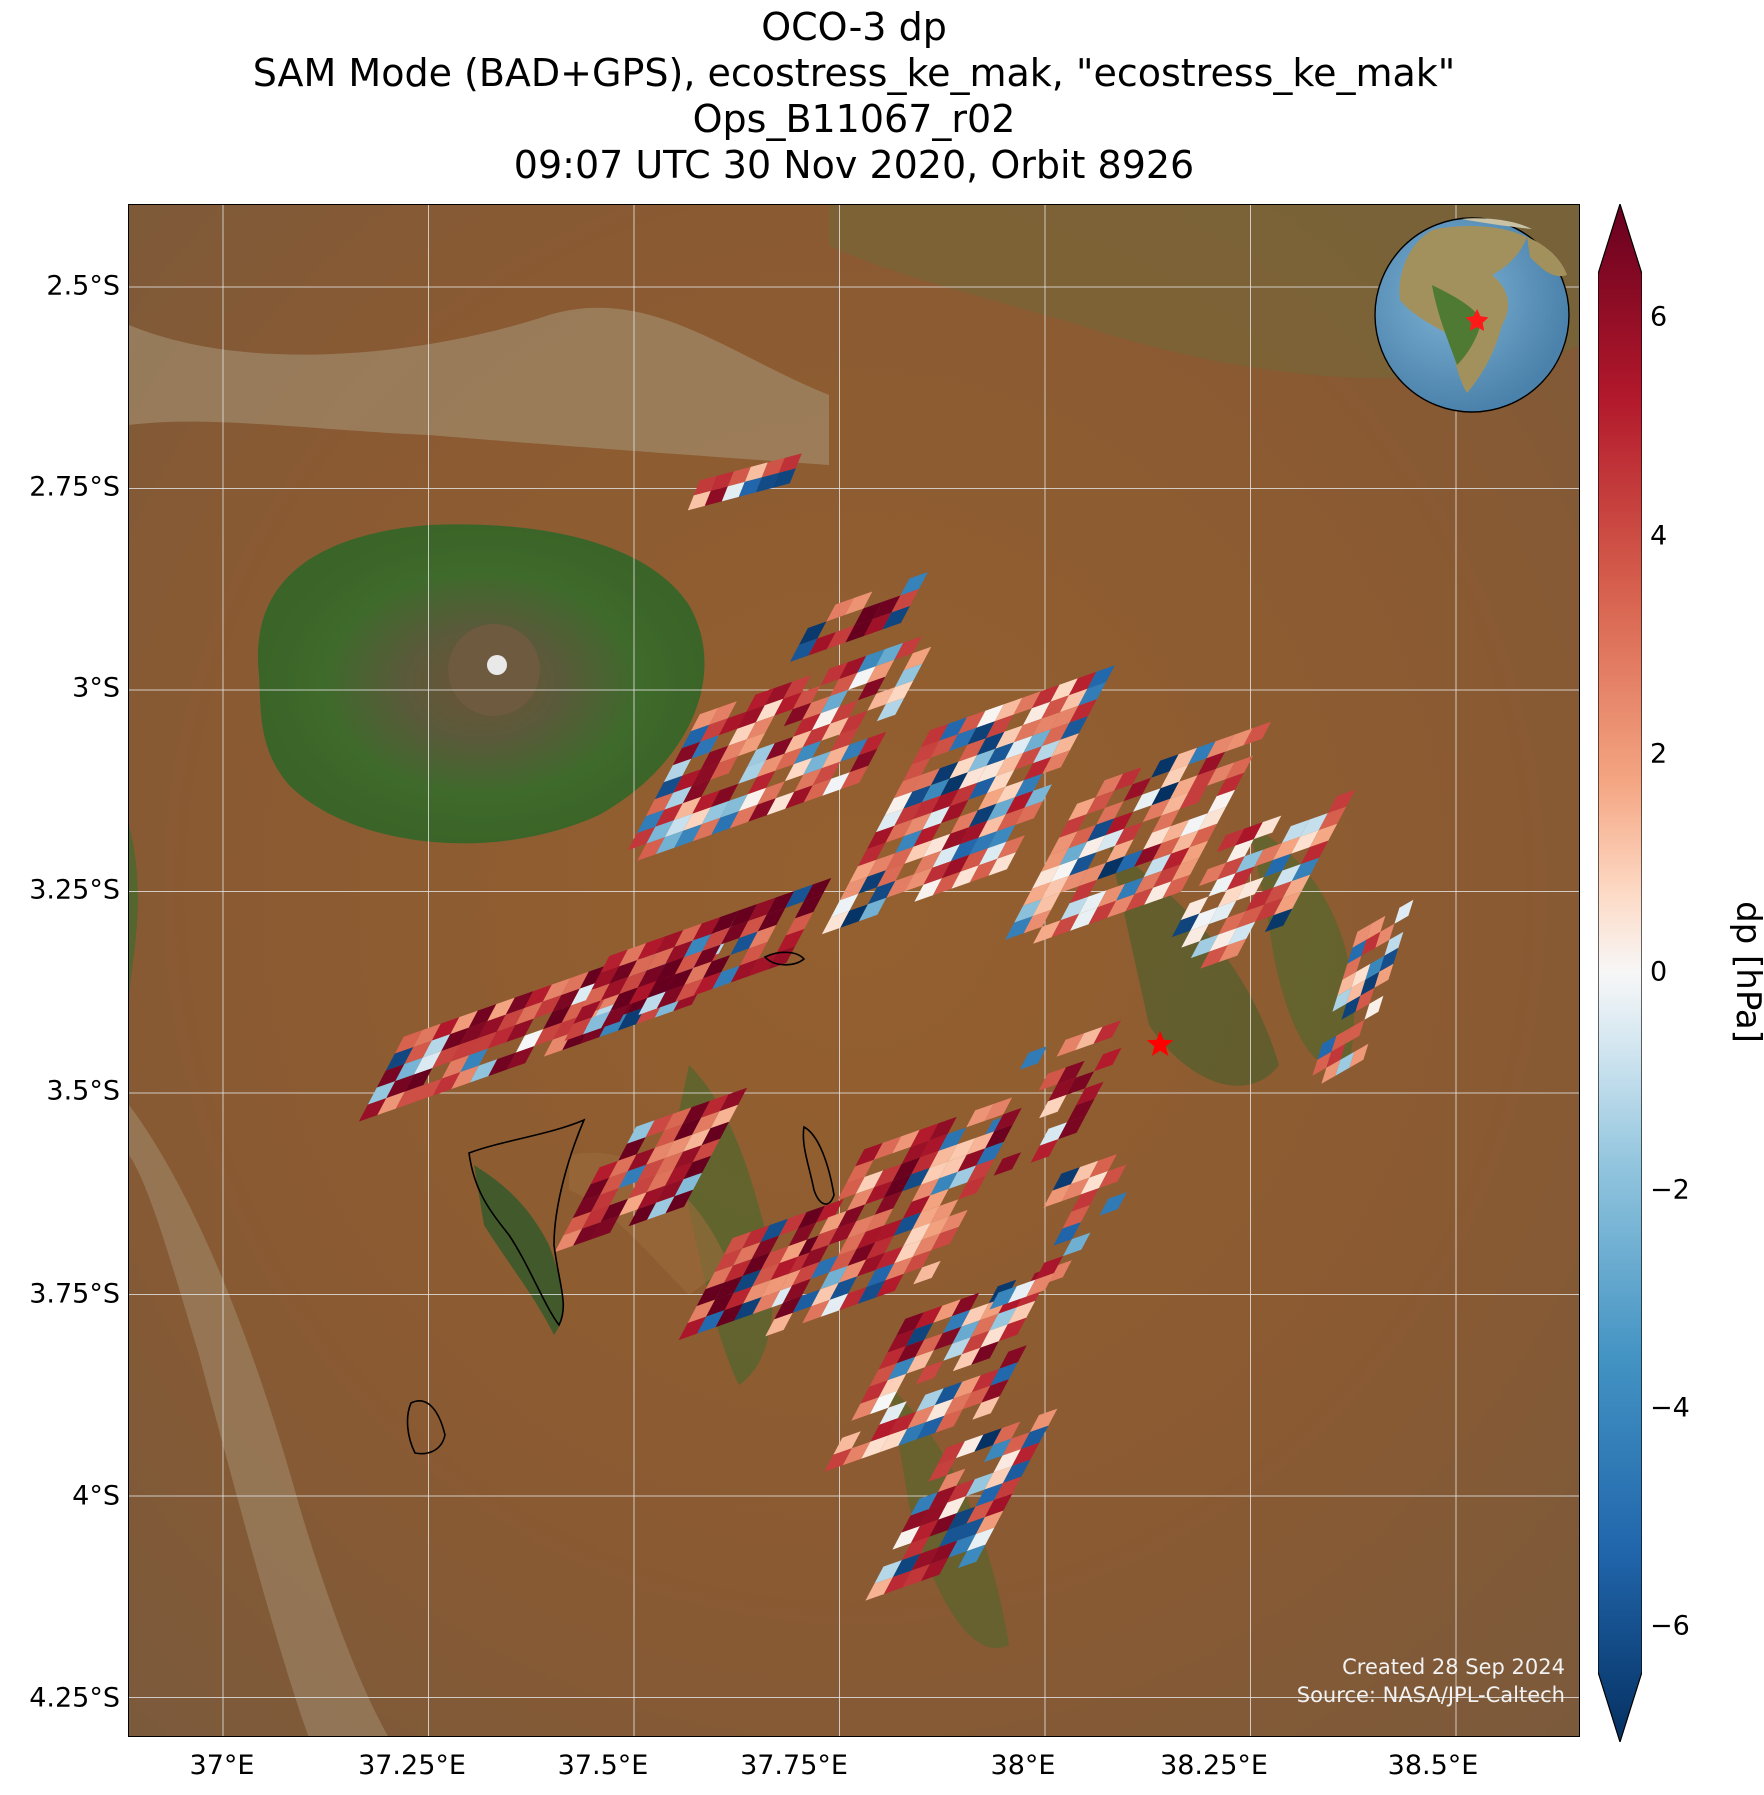 The height and width of the screenshot is (1795, 1764). Describe the element at coordinates (1670, 1408) in the screenshot. I see `colorbar-tick-label: −4` at that location.